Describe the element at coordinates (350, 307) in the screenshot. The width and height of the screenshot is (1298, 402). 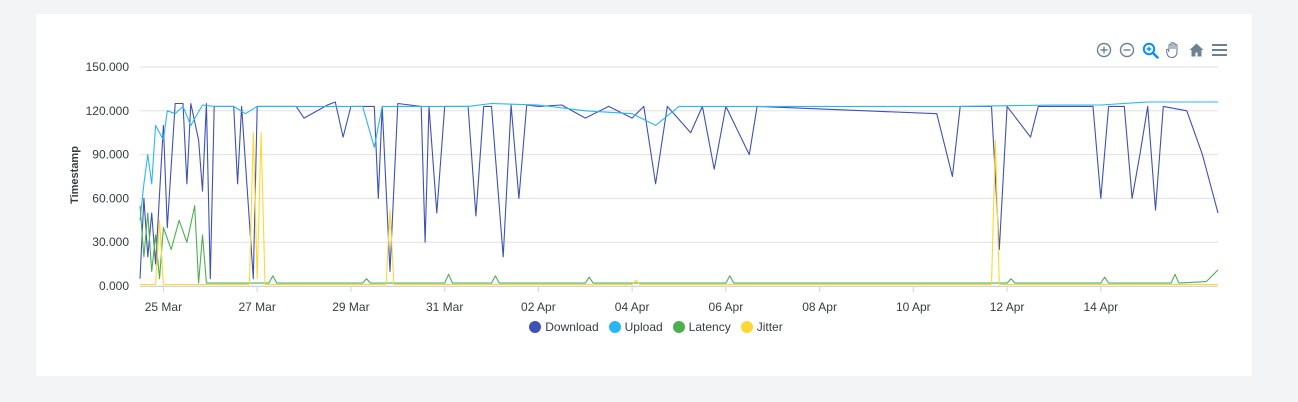
I see `x-tick-label: 29 Mar` at that location.